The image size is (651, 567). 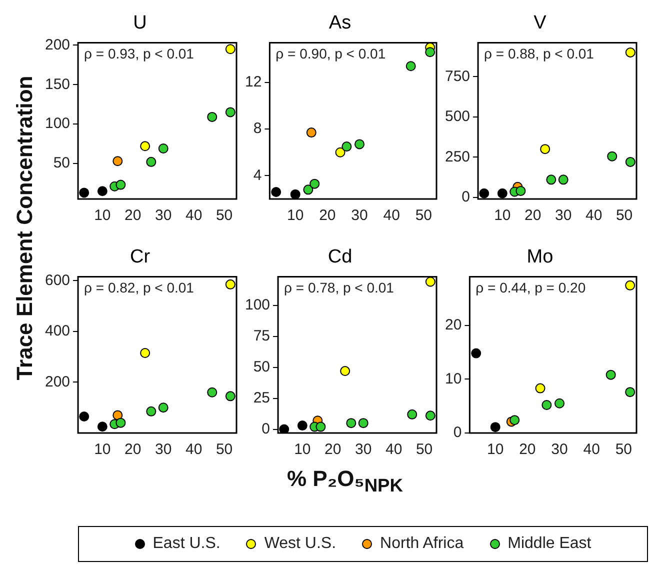 What do you see at coordinates (531, 288) in the screenshot?
I see `annotation: ρ = 0.44, p = 0.20` at bounding box center [531, 288].